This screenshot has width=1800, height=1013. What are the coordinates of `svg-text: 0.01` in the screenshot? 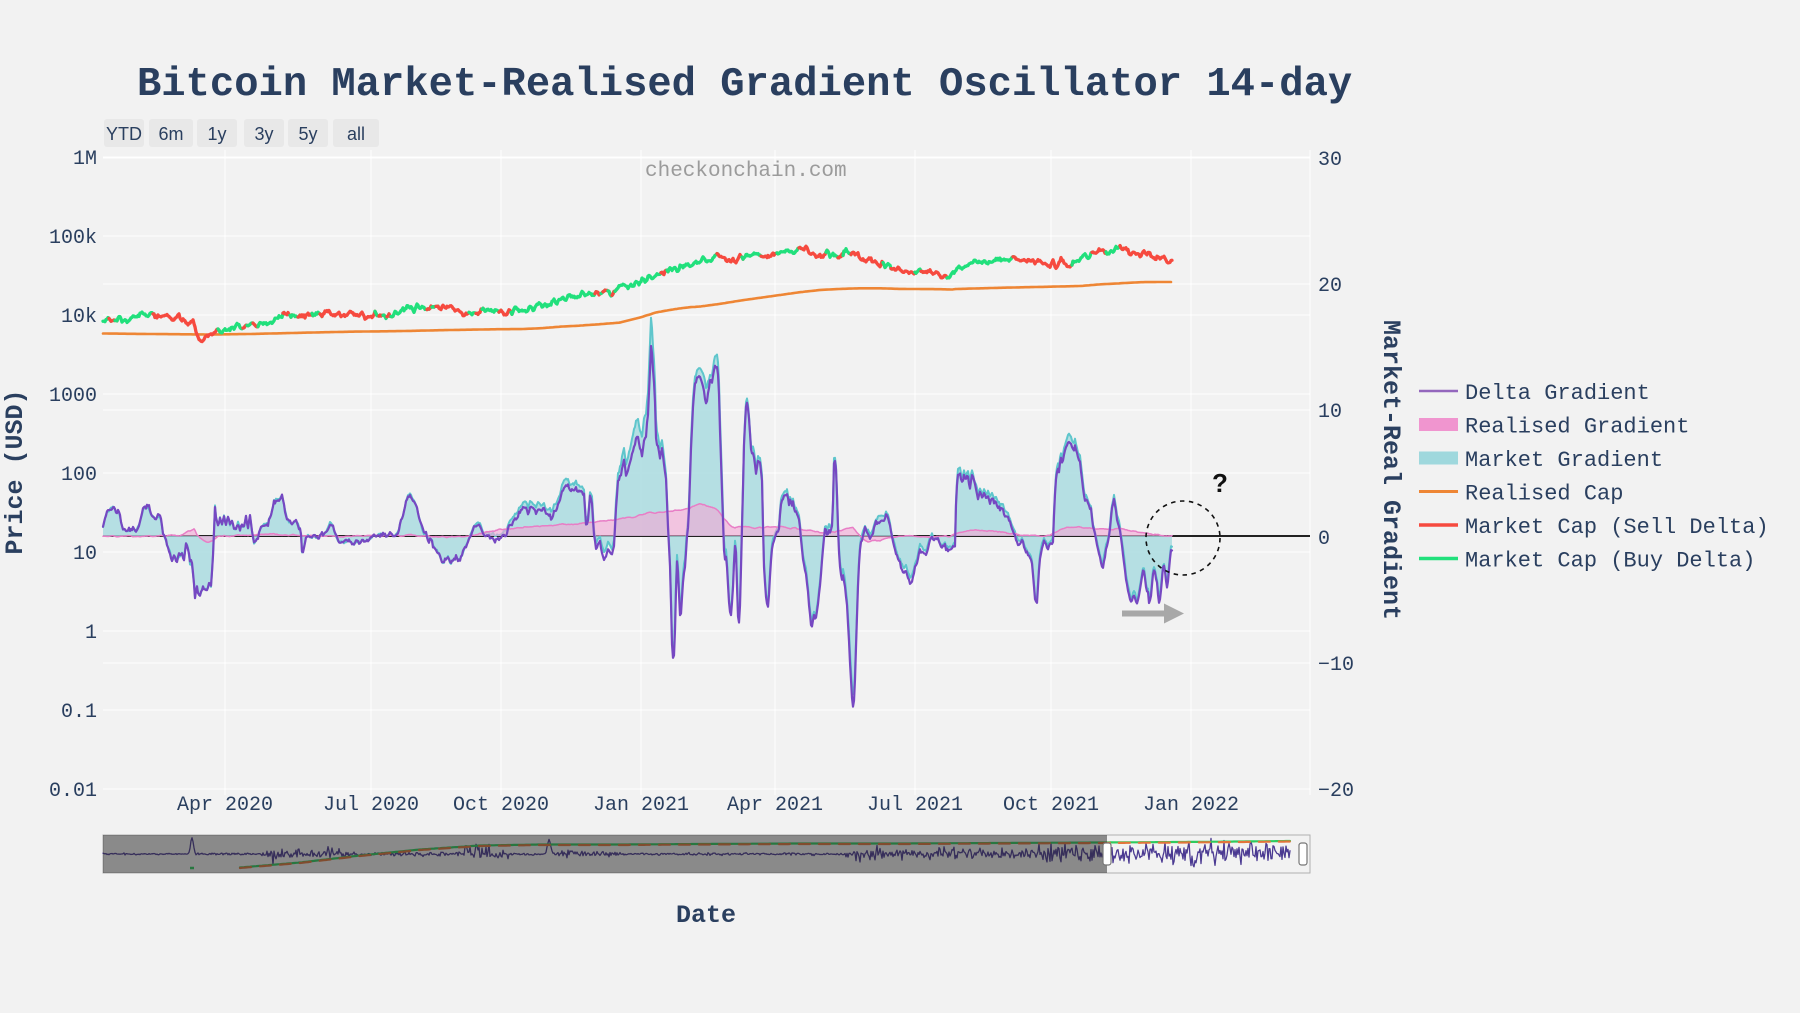 It's located at (73, 791).